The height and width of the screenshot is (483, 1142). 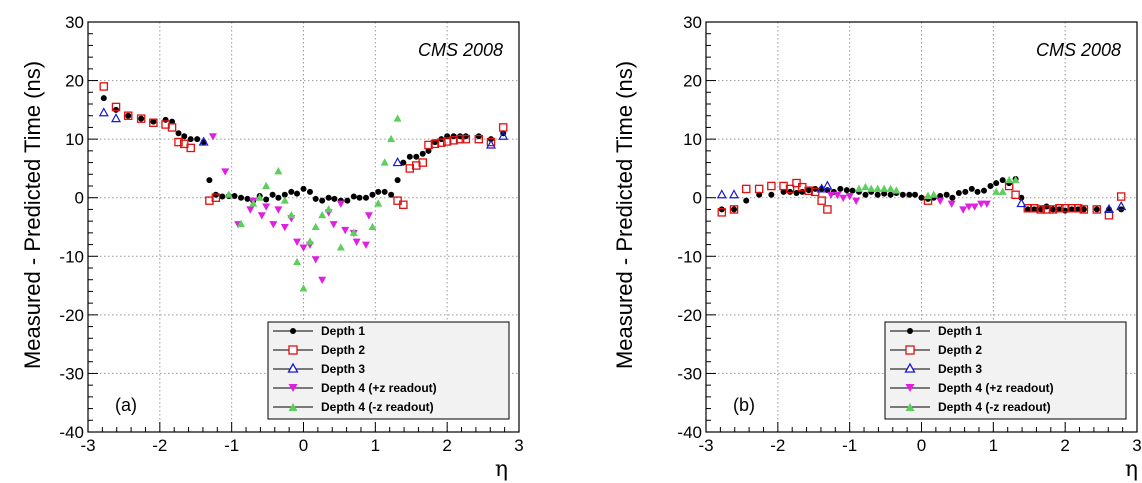 What do you see at coordinates (970, 407) in the screenshot?
I see `legend-entry-depth-4-minus: Depth 4 (-z readout)` at bounding box center [970, 407].